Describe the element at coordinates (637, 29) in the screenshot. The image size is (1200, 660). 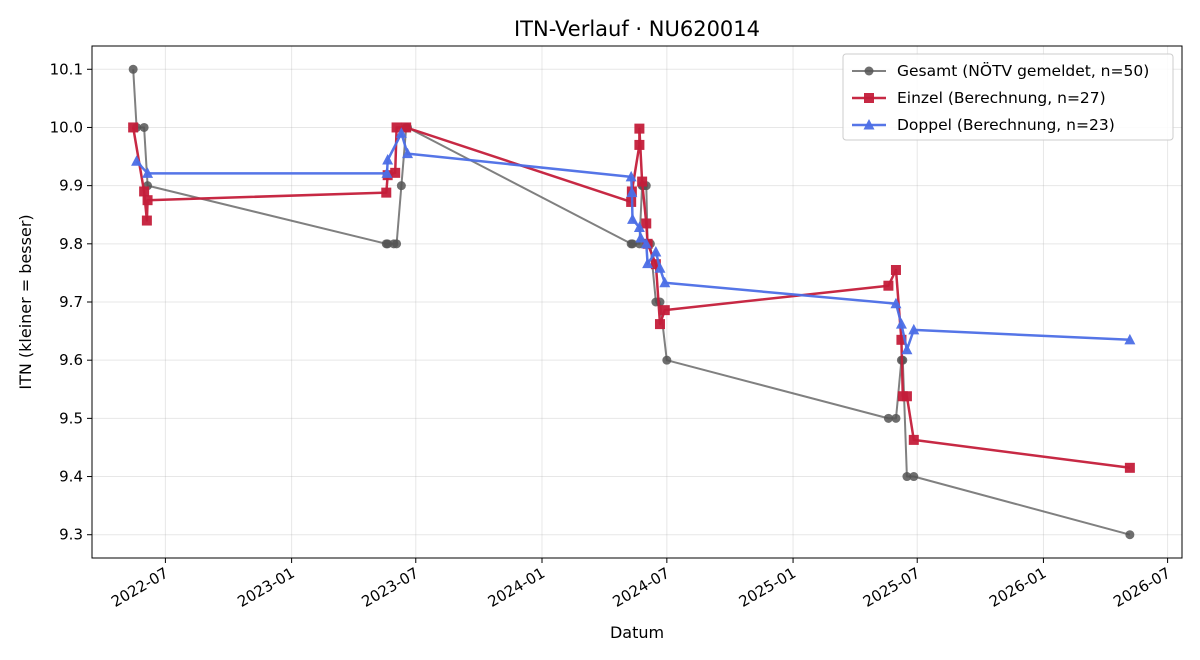
I see `chart-title: ITN-Verlauf · NU620014` at that location.